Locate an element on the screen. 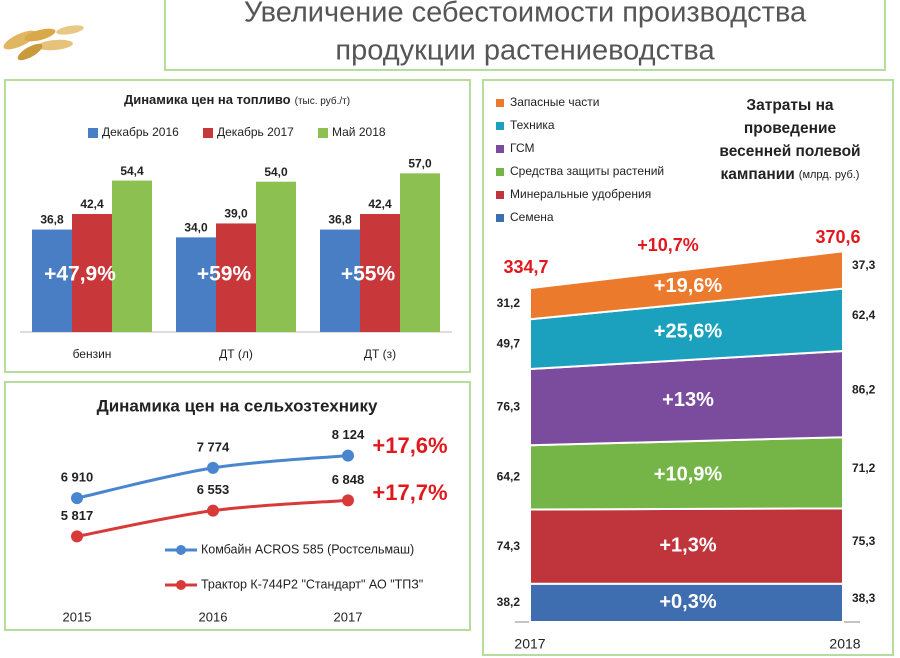 Image resolution: width=900 pixels, height=658 pixels. legend-label: Комбайн ACROS 585 (Ростсельмаш) is located at coordinates (307, 549).